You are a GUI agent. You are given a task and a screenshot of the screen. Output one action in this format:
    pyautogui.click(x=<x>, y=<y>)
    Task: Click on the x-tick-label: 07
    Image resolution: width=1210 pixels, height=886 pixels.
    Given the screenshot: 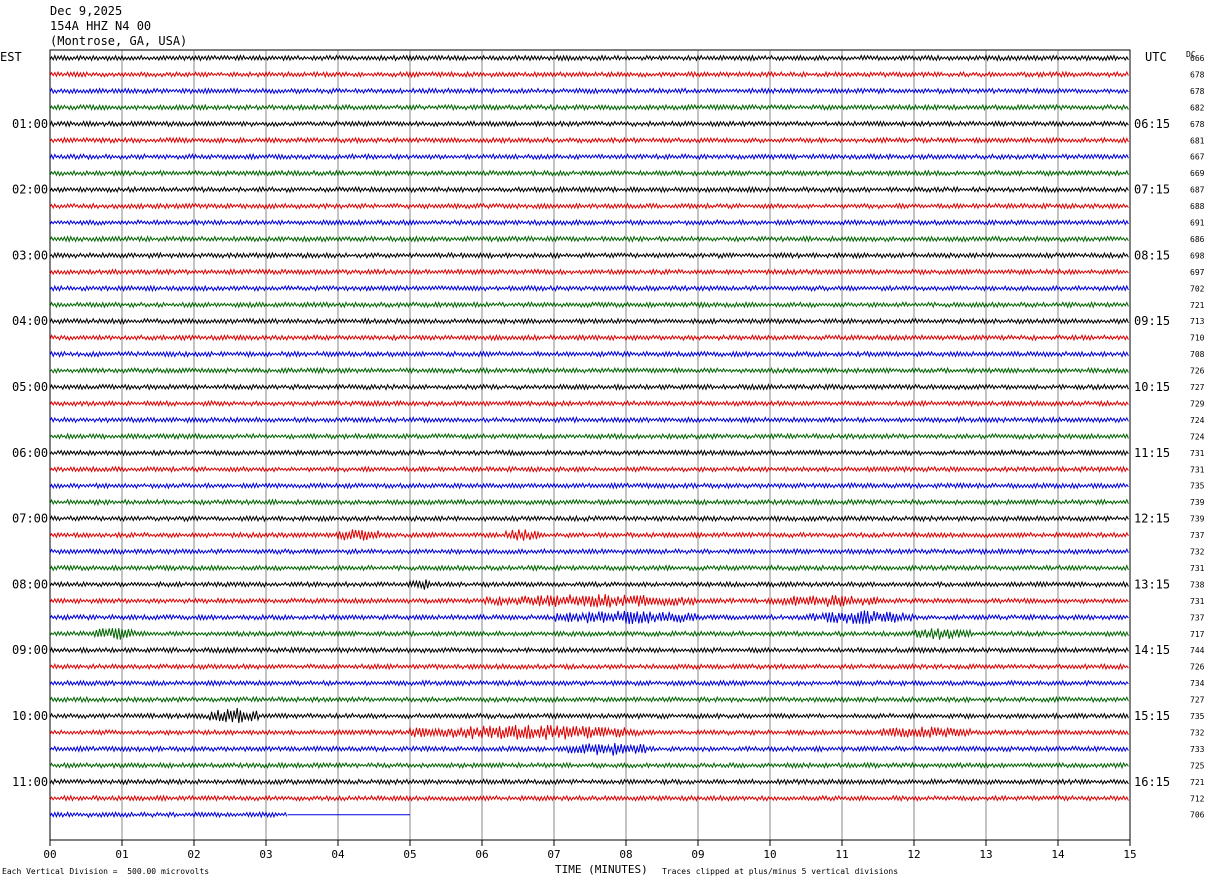 What is the action you would take?
    pyautogui.click(x=553, y=854)
    